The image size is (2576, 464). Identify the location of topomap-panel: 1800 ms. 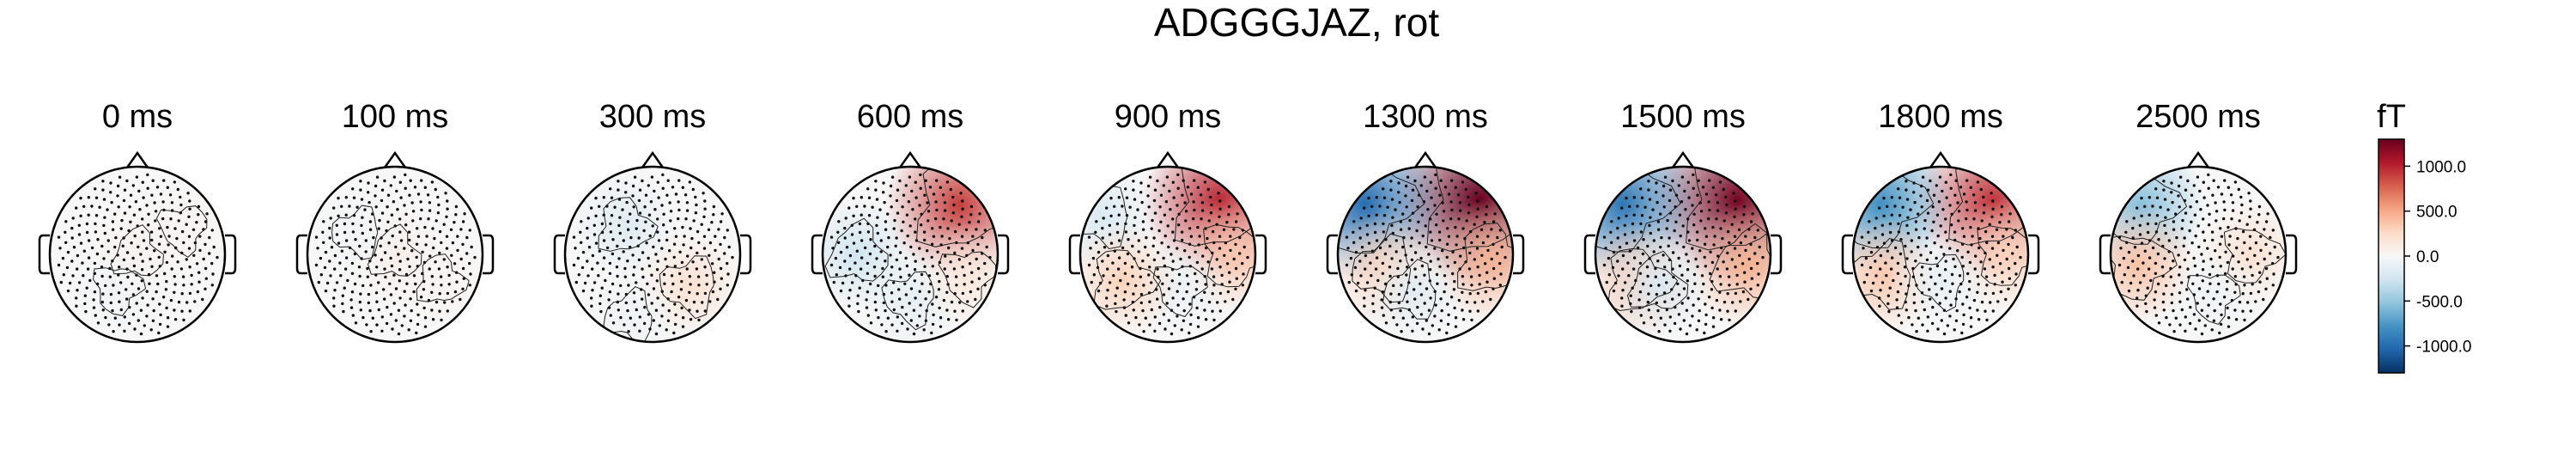
(1940, 221).